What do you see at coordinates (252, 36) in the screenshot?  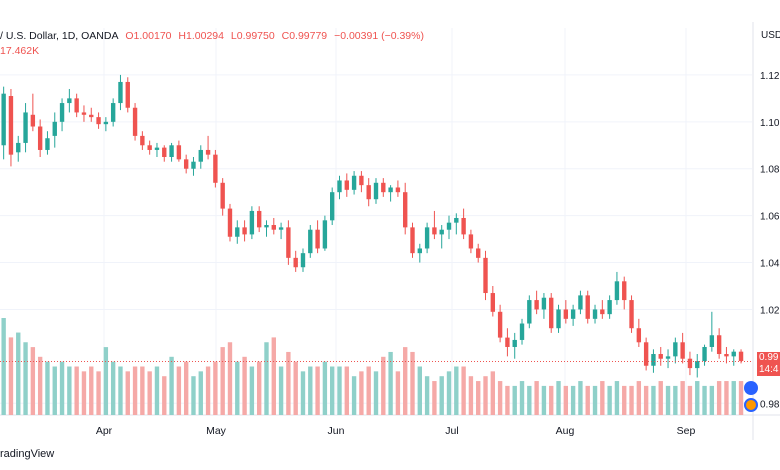 I see `low-value: L0.99750` at bounding box center [252, 36].